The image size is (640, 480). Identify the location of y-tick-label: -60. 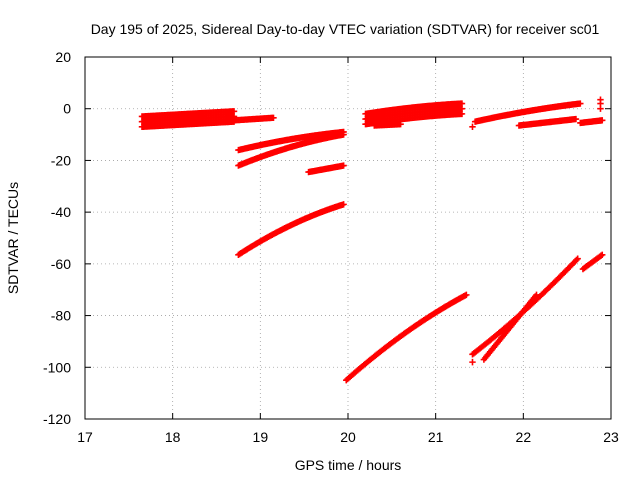
(61, 264).